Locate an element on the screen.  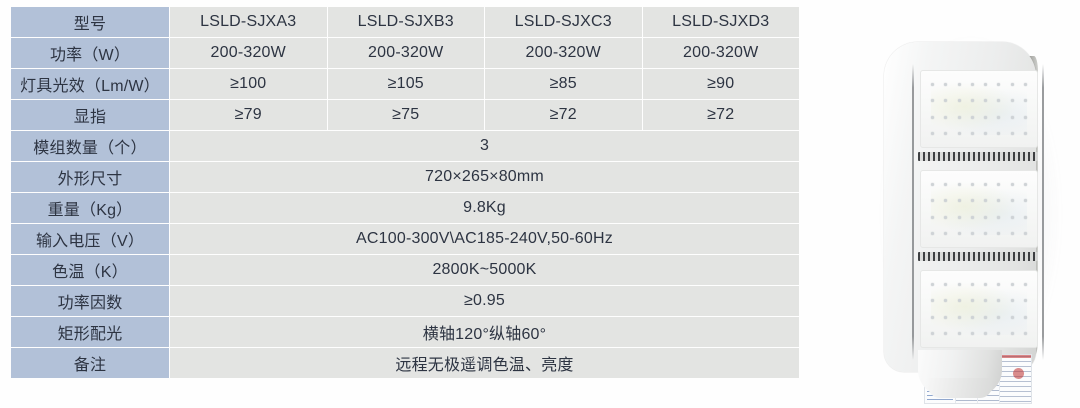
cell-power-a: 200-320W is located at coordinates (248, 53).